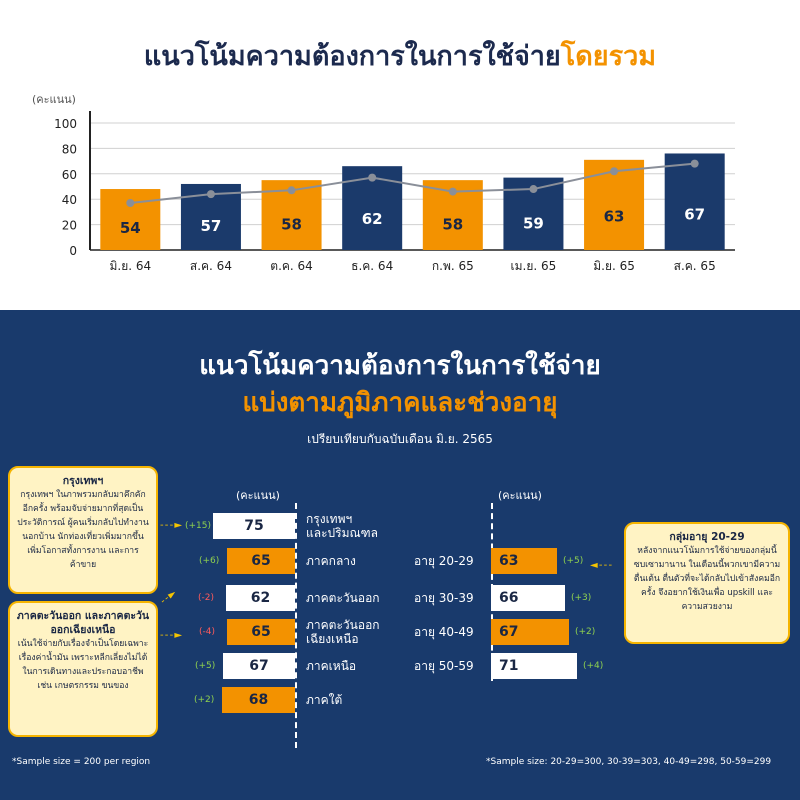  I want to click on callout-age-title: กลุ่มอายุ 20-29, so click(707, 537).